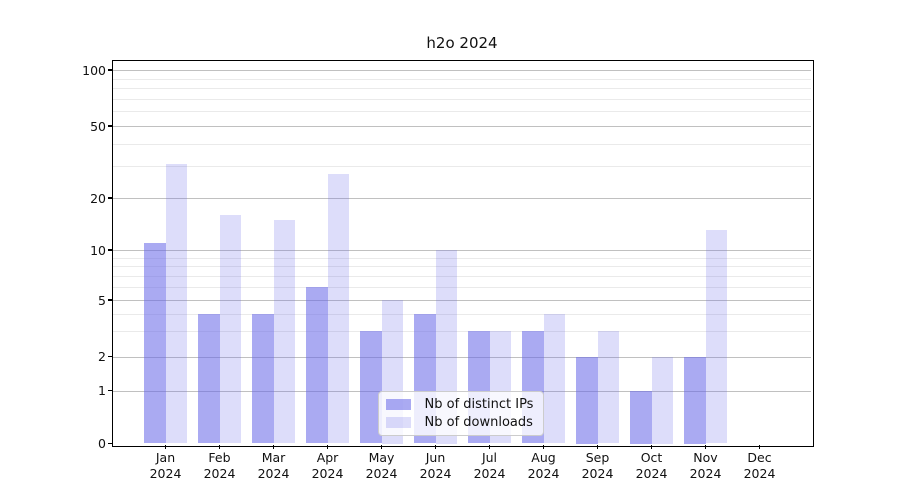 The image size is (900, 500). What do you see at coordinates (705, 465) in the screenshot?
I see `x-tick-label: Nov 2024` at bounding box center [705, 465].